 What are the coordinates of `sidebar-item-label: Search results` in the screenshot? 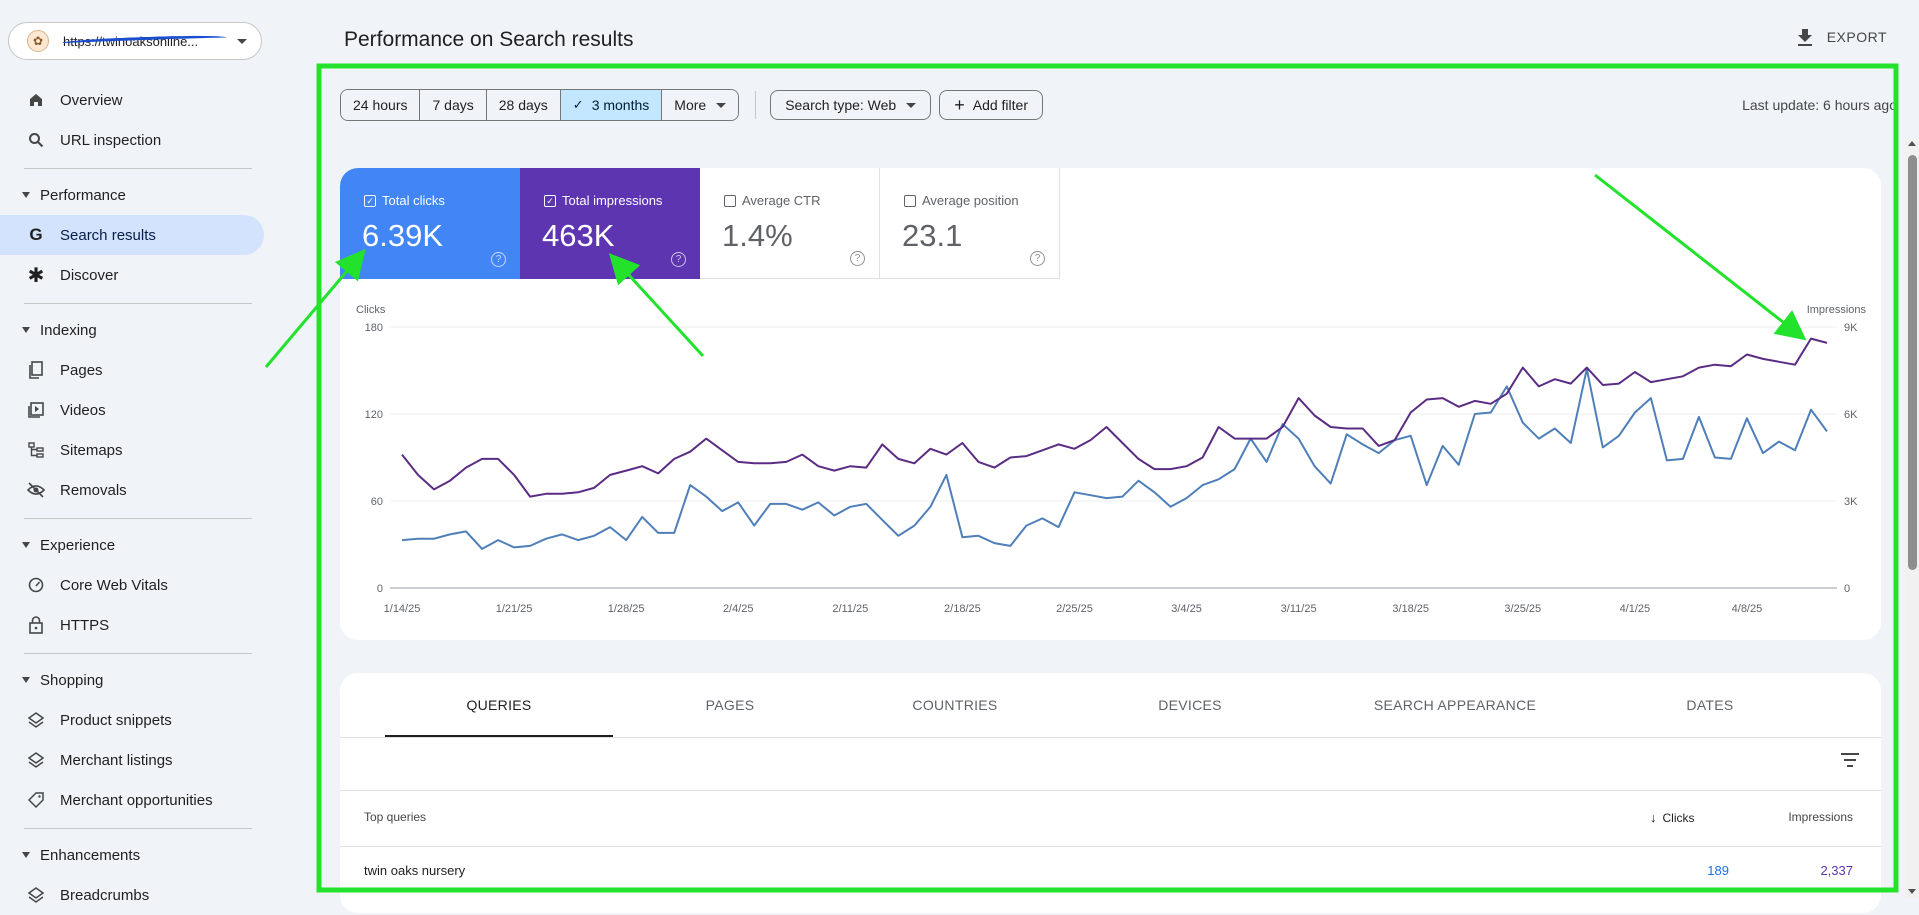 It's located at (108, 235).